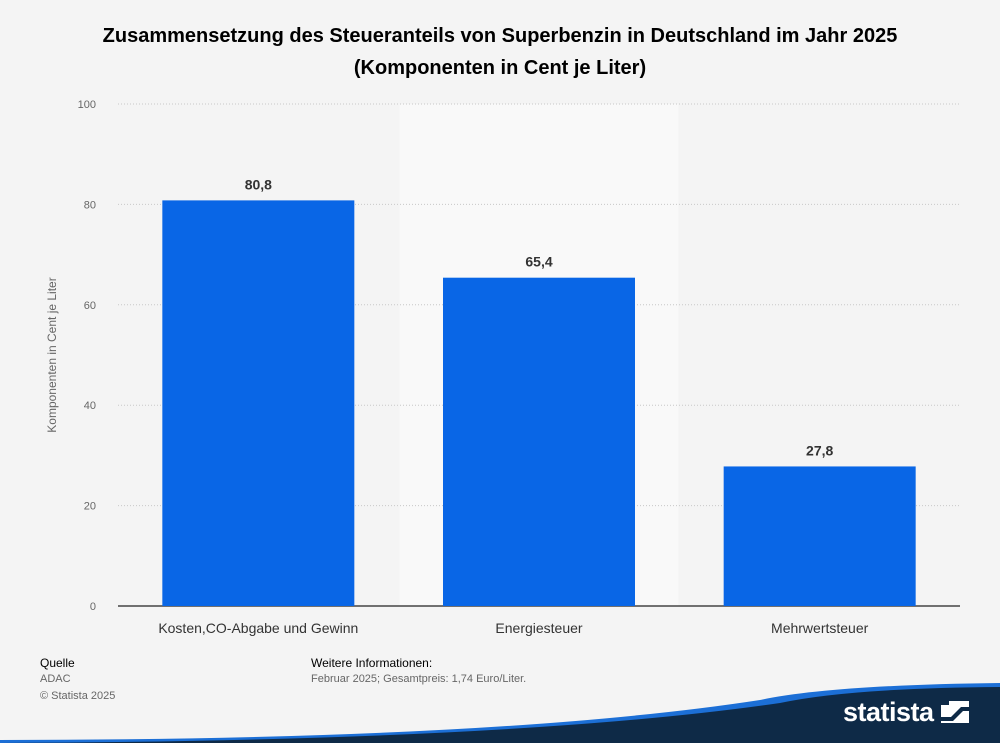 The image size is (1000, 743). Describe the element at coordinates (55, 679) in the screenshot. I see `source-value: ADAC` at that location.